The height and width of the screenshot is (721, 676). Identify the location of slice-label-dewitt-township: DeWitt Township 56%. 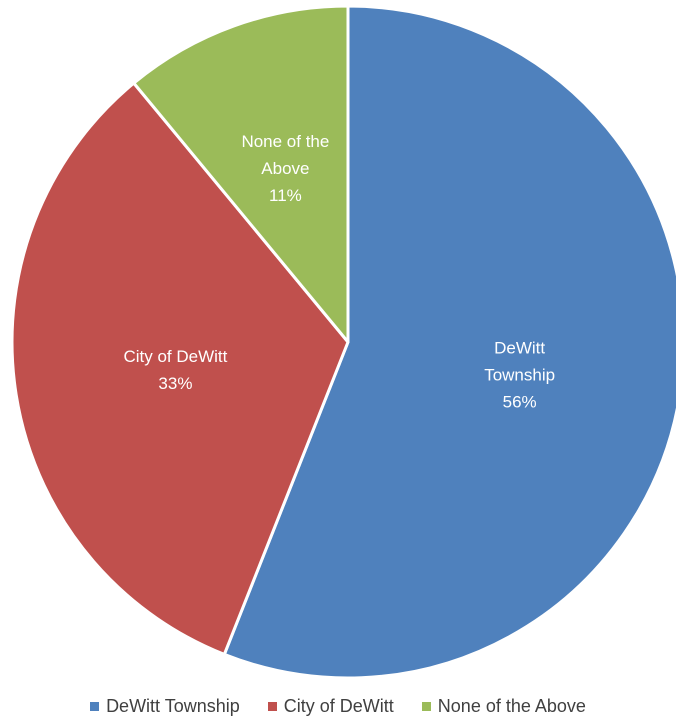
(519, 375).